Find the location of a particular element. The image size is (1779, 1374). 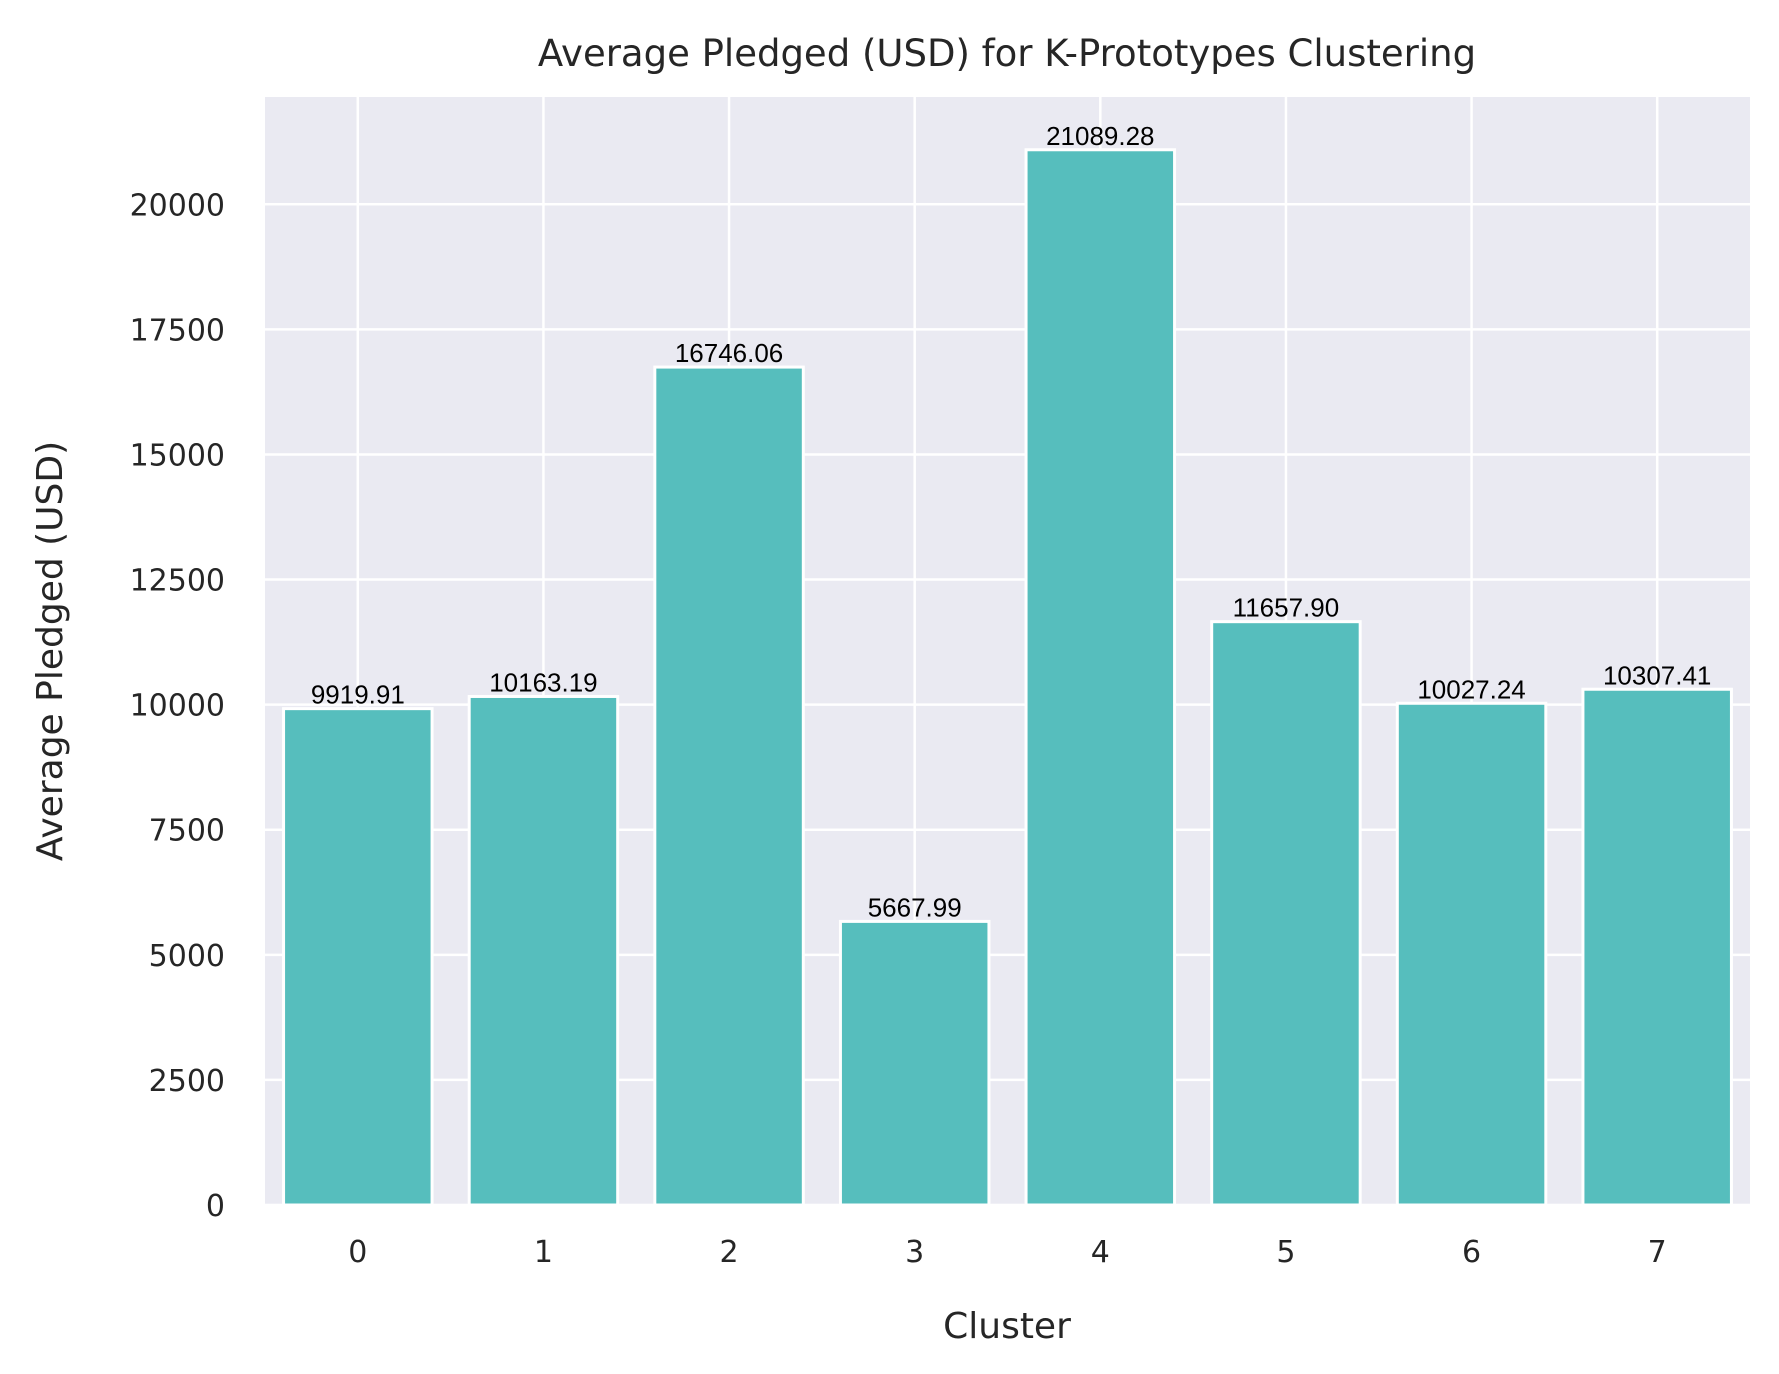

data-label-cluster-5: 11657.90 is located at coordinates (1286, 608).